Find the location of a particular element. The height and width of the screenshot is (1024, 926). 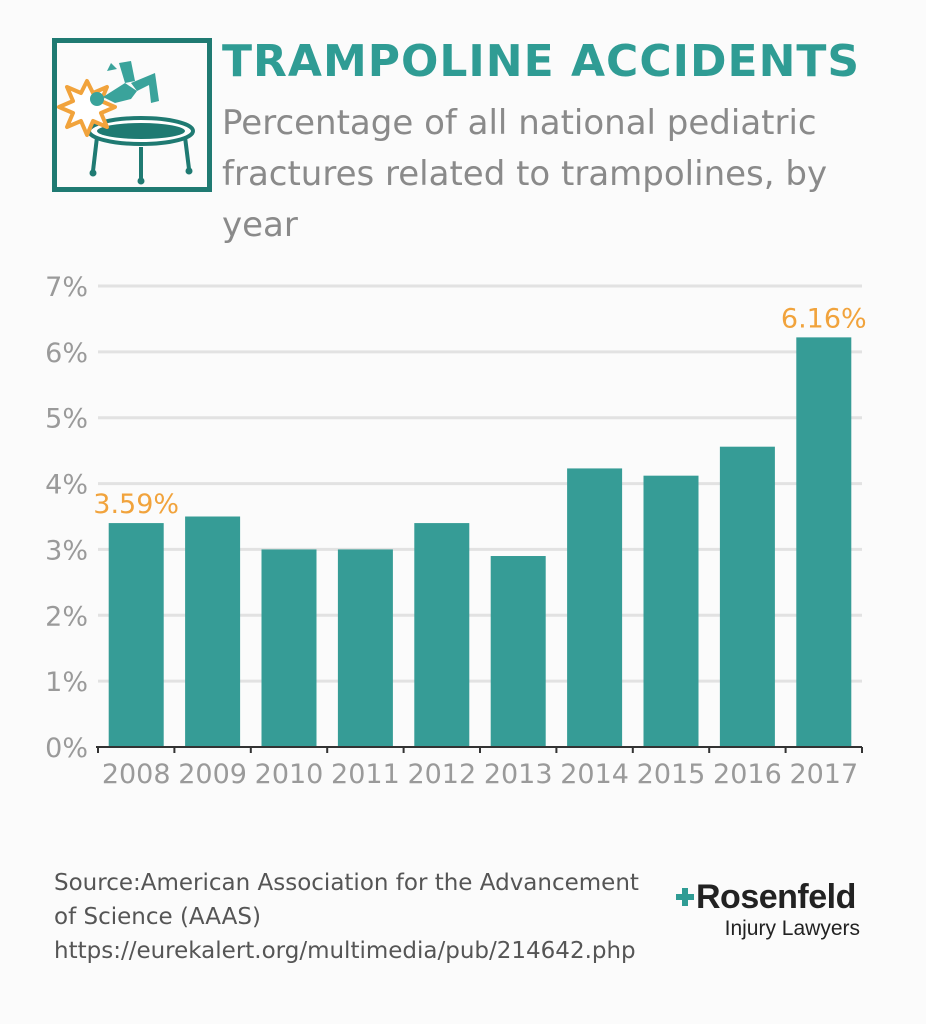

y-tick-label: 5% is located at coordinates (66, 419).